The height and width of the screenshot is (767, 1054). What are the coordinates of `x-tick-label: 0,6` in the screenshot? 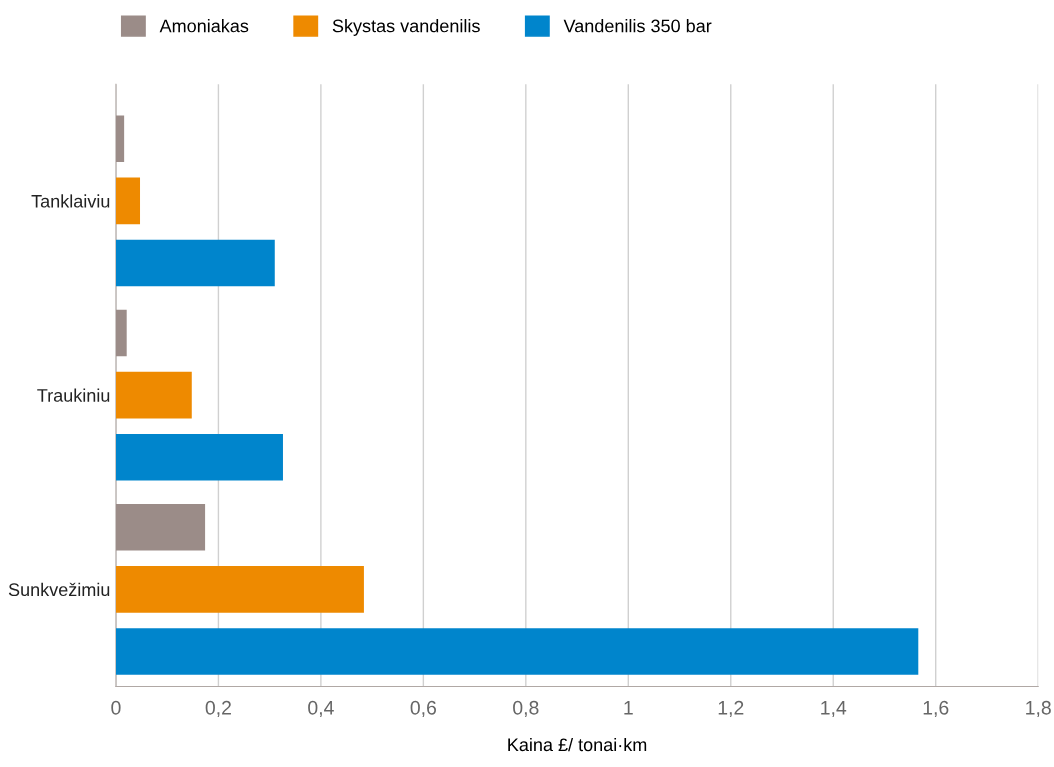 It's located at (423, 708).